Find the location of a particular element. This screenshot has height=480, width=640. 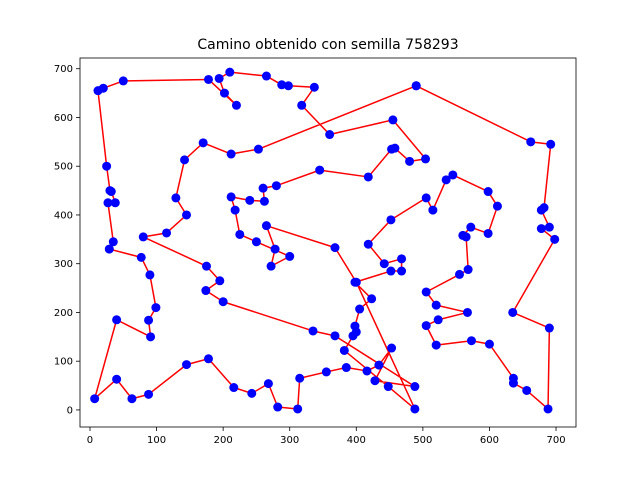

x-tick-label: 700 is located at coordinates (555, 440).